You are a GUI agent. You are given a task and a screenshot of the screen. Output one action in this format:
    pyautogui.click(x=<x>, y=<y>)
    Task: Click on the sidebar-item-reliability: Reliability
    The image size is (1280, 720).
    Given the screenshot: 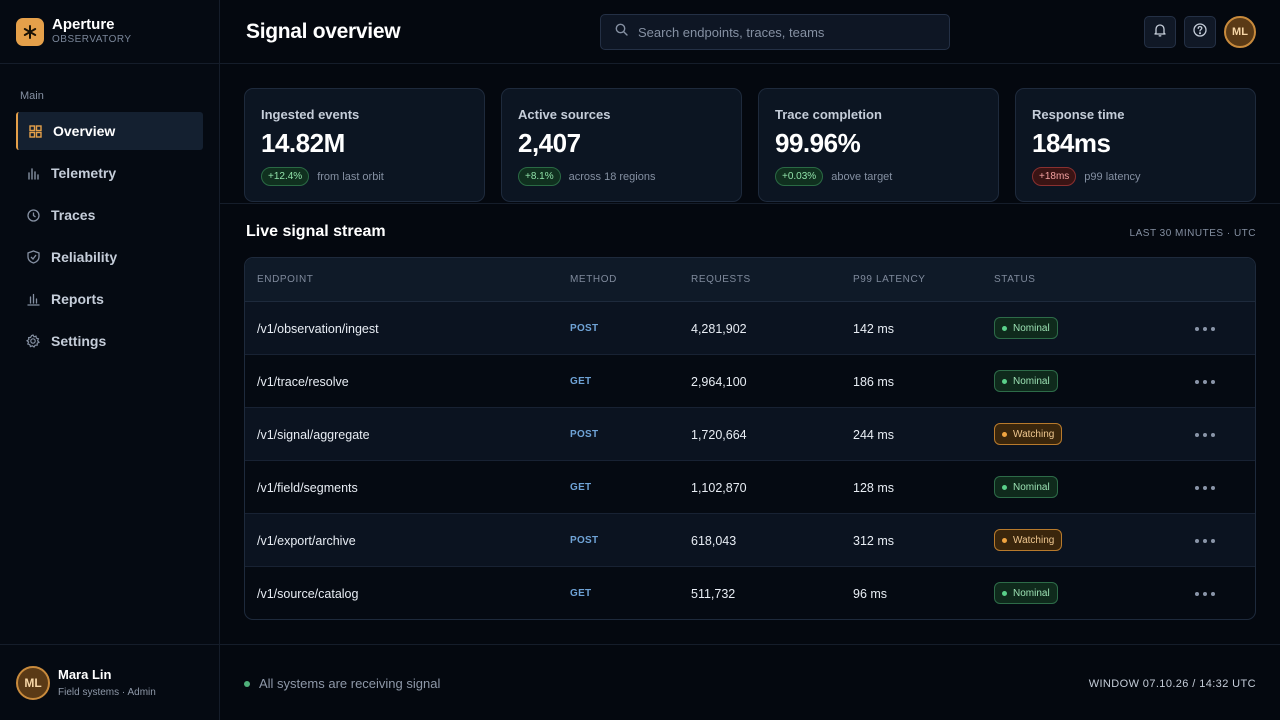 What is the action you would take?
    pyautogui.click(x=109, y=257)
    